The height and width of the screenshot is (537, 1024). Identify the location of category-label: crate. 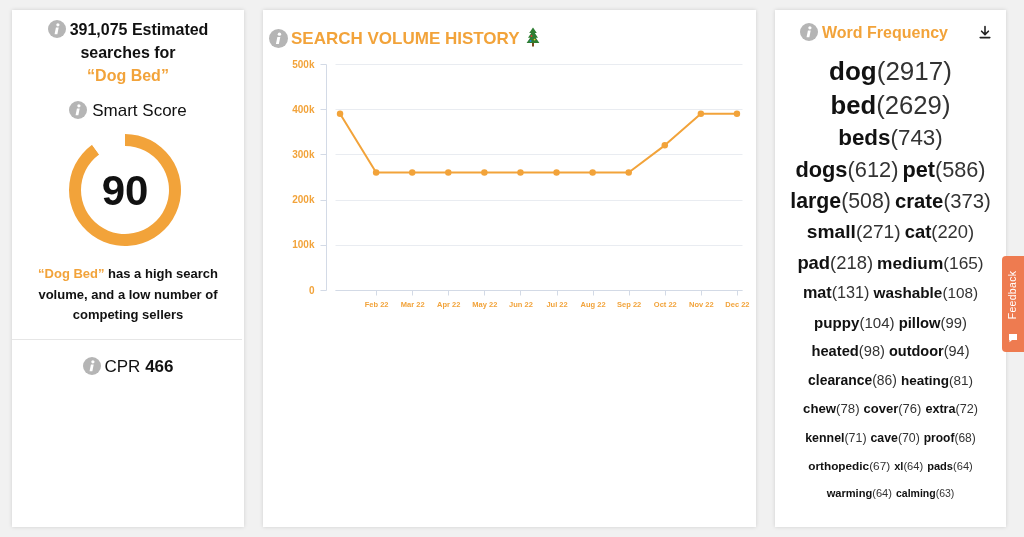
(919, 200).